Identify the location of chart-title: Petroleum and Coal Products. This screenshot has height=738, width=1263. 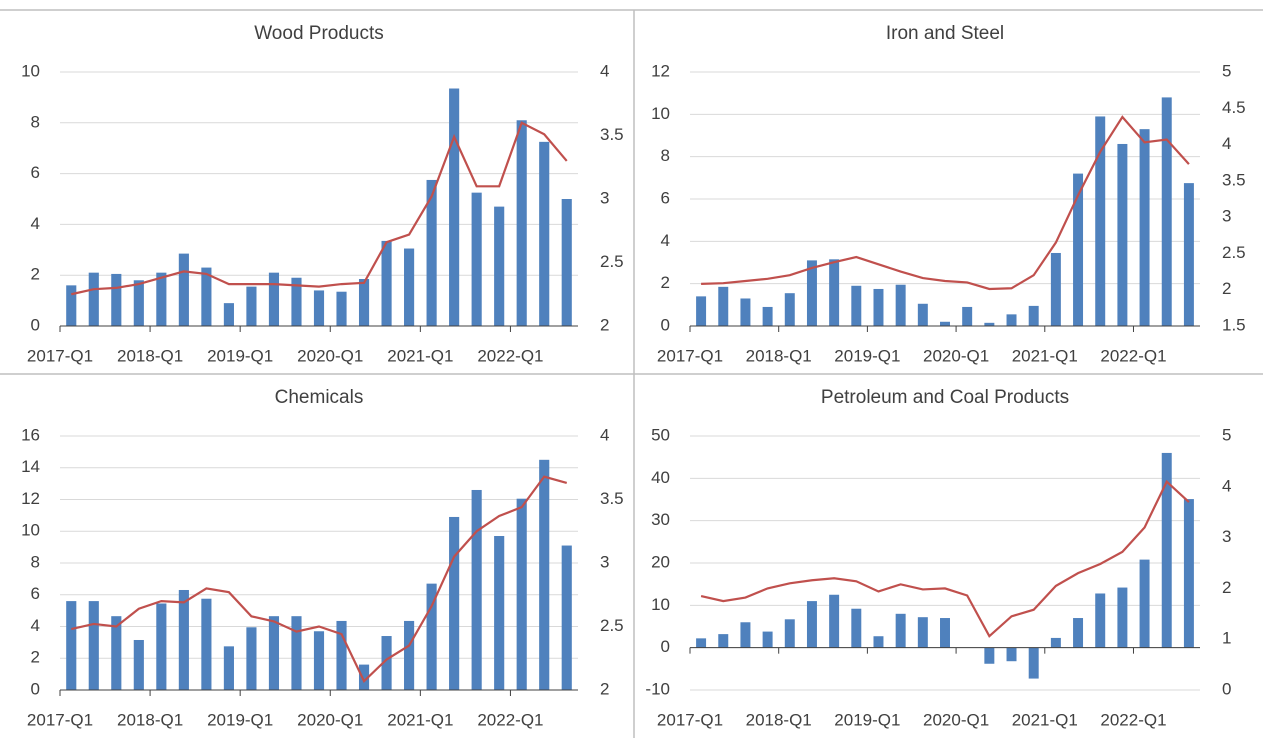
(945, 397).